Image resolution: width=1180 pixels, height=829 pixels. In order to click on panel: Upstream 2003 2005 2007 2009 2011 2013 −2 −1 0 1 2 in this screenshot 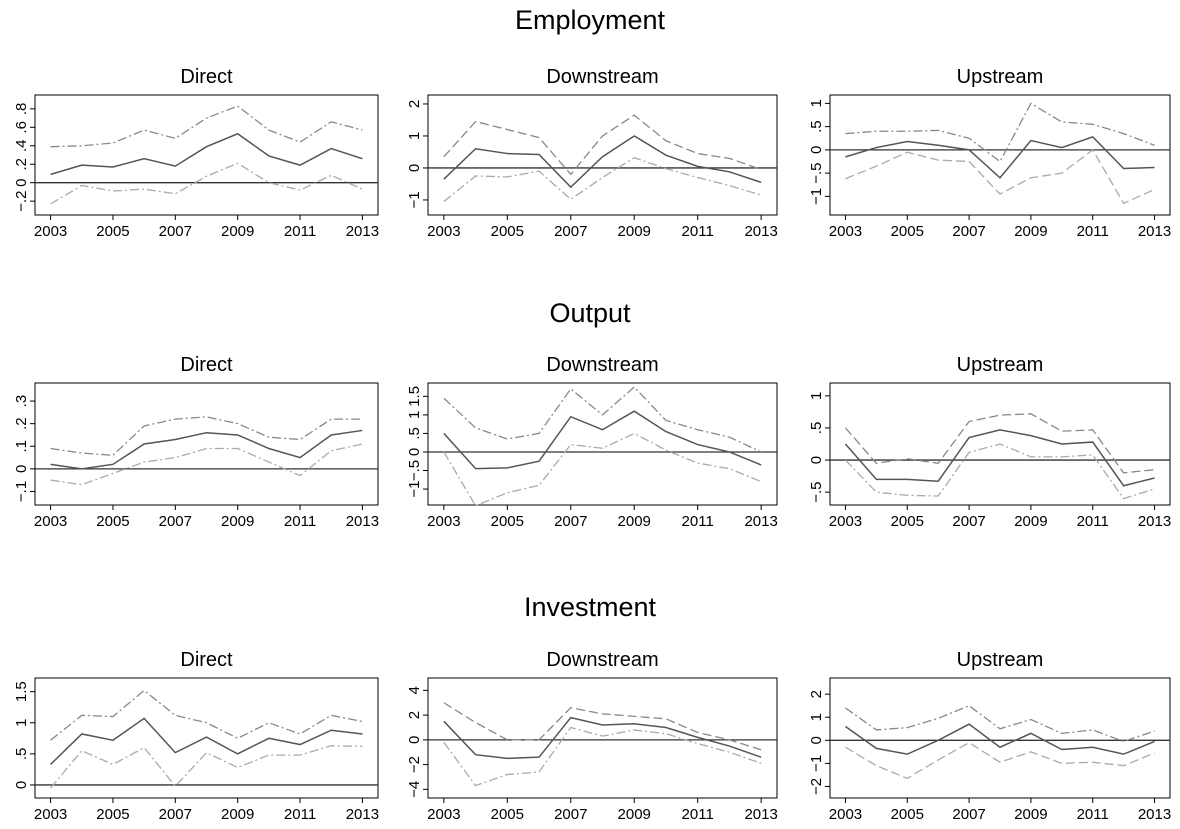, I will do `click(989, 736)`.